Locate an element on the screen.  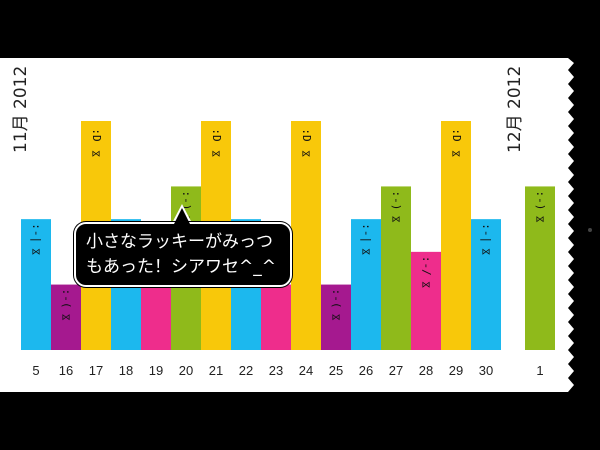
bar-day-25: :-( ⋈ is located at coordinates (336, 317).